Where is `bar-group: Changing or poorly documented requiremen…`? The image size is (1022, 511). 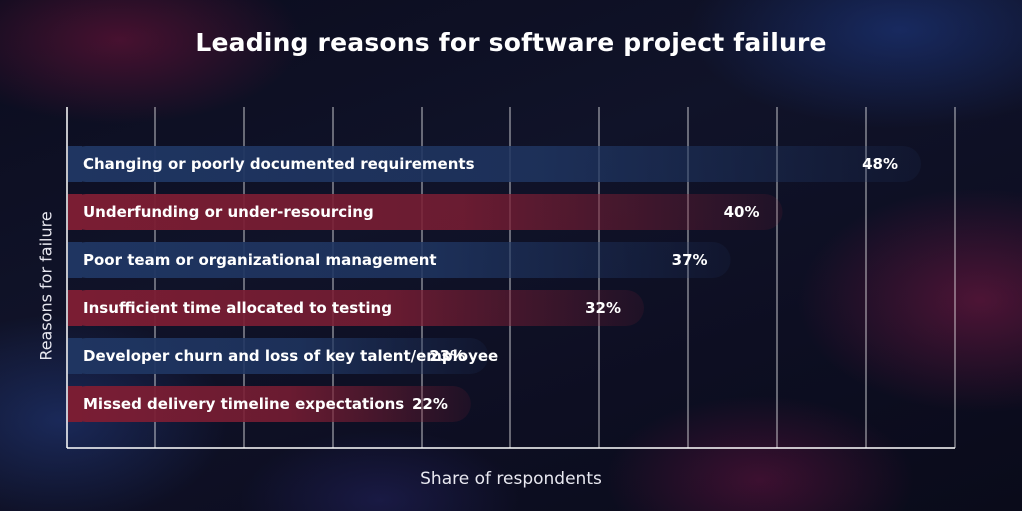 bar-group: Changing or poorly documented requiremen… is located at coordinates (494, 164).